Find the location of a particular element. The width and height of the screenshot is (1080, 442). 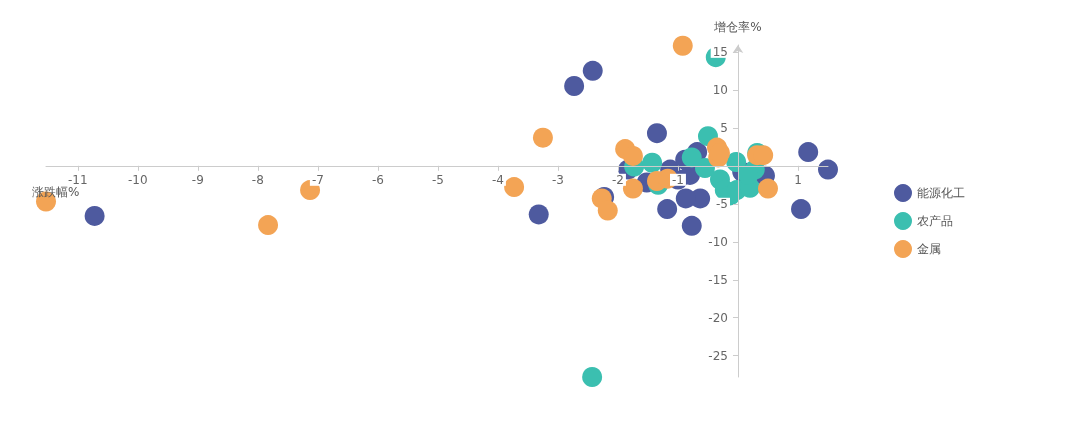

x-tick-label: -10 is located at coordinates (138, 179).